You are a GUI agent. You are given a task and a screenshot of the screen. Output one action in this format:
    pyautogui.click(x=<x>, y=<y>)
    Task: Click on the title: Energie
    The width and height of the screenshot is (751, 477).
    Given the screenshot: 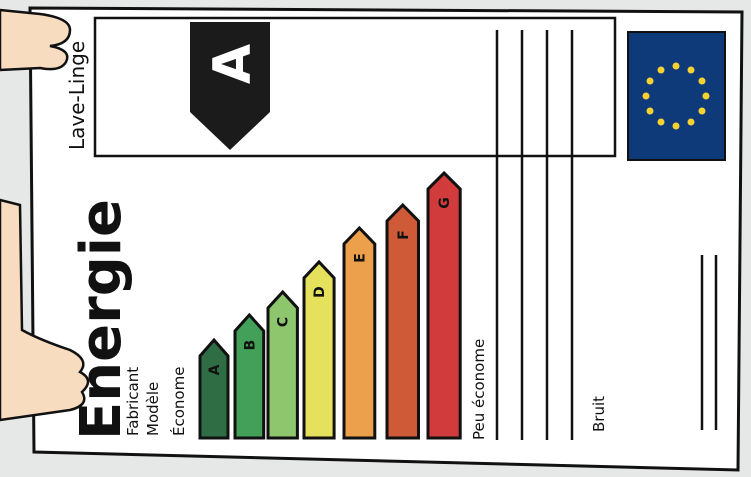 What is the action you would take?
    pyautogui.click(x=101, y=319)
    